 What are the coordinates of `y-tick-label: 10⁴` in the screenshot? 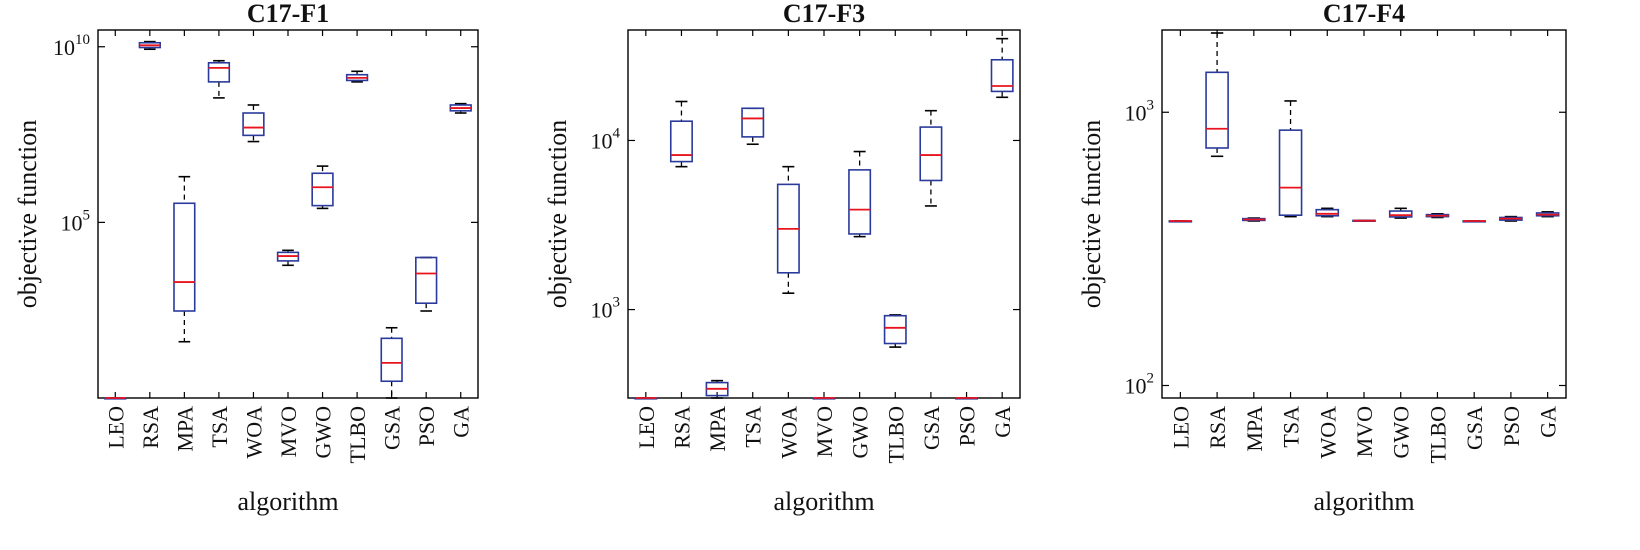 It's located at (606, 139).